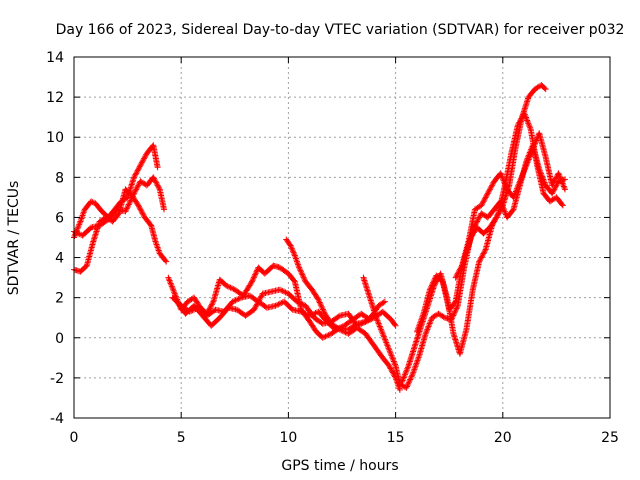 Image resolution: width=640 pixels, height=480 pixels. What do you see at coordinates (343, 314) in the screenshot?
I see `satellite-track` at bounding box center [343, 314].